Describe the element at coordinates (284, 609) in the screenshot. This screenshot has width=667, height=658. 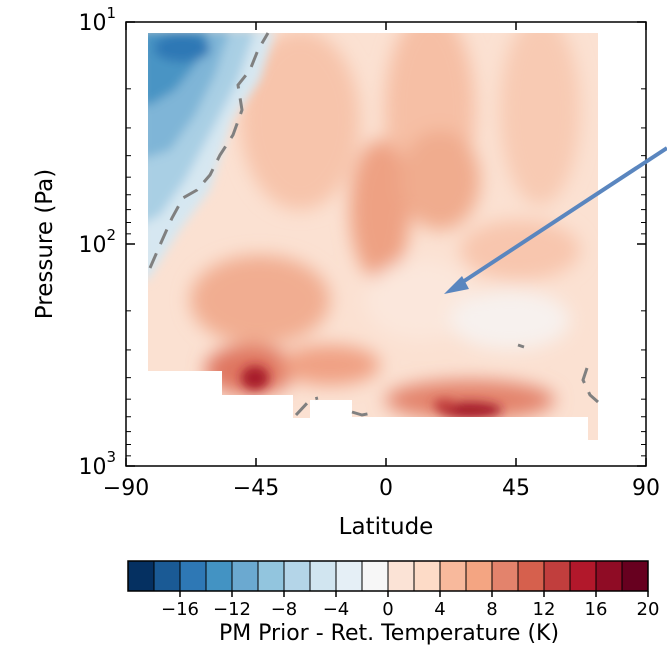
I see `colorbar-tick-label: −8` at that location.